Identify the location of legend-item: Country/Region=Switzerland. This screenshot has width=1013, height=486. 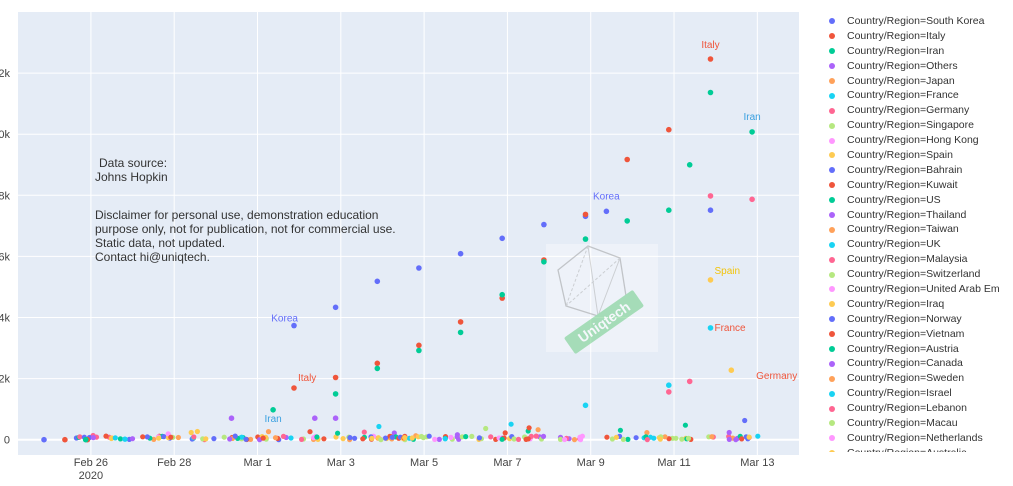
(917, 274).